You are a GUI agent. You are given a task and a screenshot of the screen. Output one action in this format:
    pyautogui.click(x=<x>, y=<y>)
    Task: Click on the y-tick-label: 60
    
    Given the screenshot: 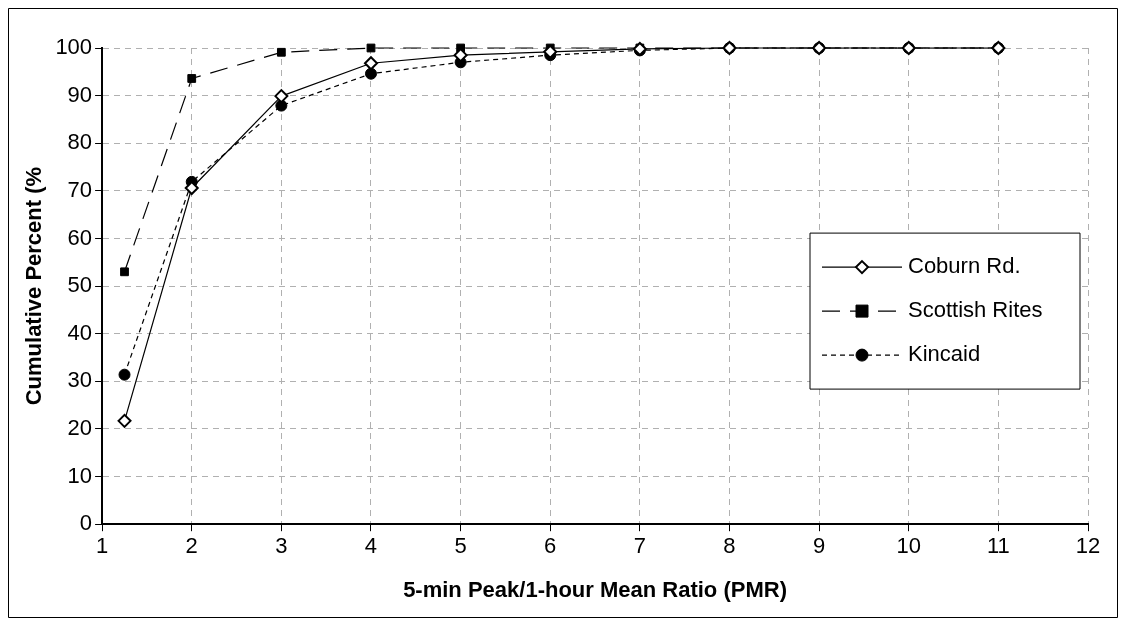 What is the action you would take?
    pyautogui.click(x=80, y=237)
    